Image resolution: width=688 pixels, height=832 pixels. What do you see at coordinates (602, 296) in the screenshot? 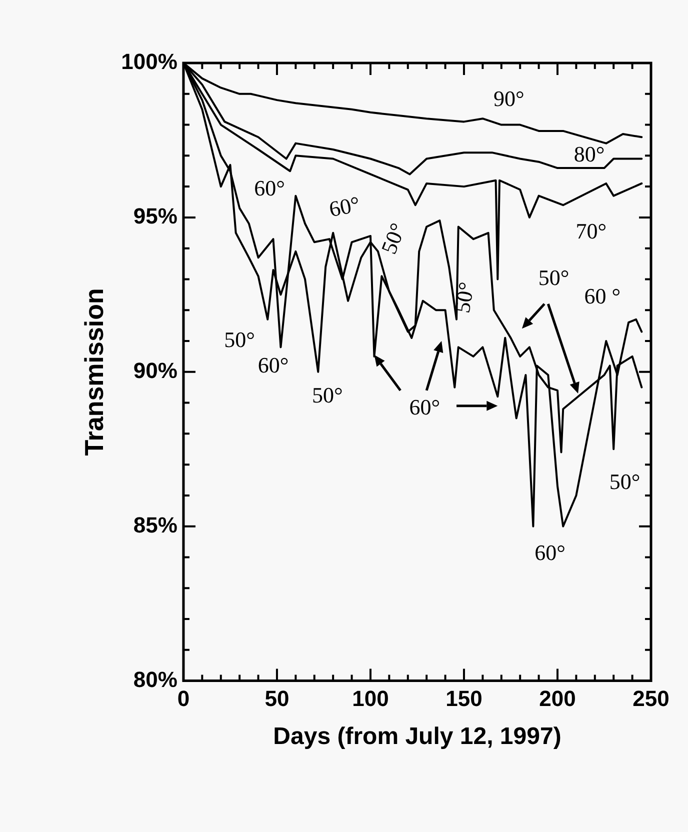
I see `annotation: 60 °` at bounding box center [602, 296].